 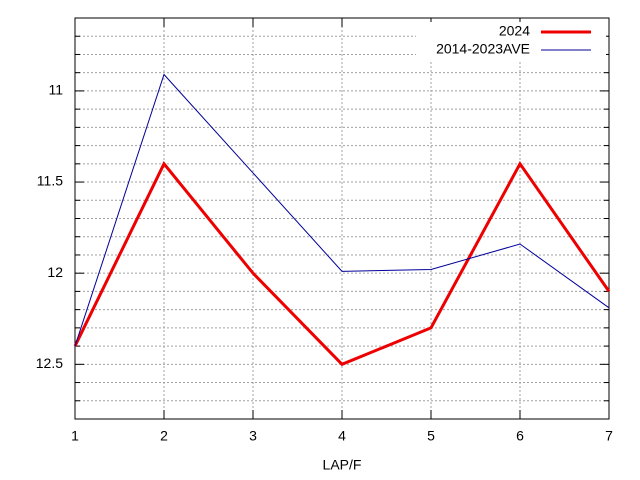 What do you see at coordinates (253, 436) in the screenshot?
I see `x-tick-label: 3` at bounding box center [253, 436].